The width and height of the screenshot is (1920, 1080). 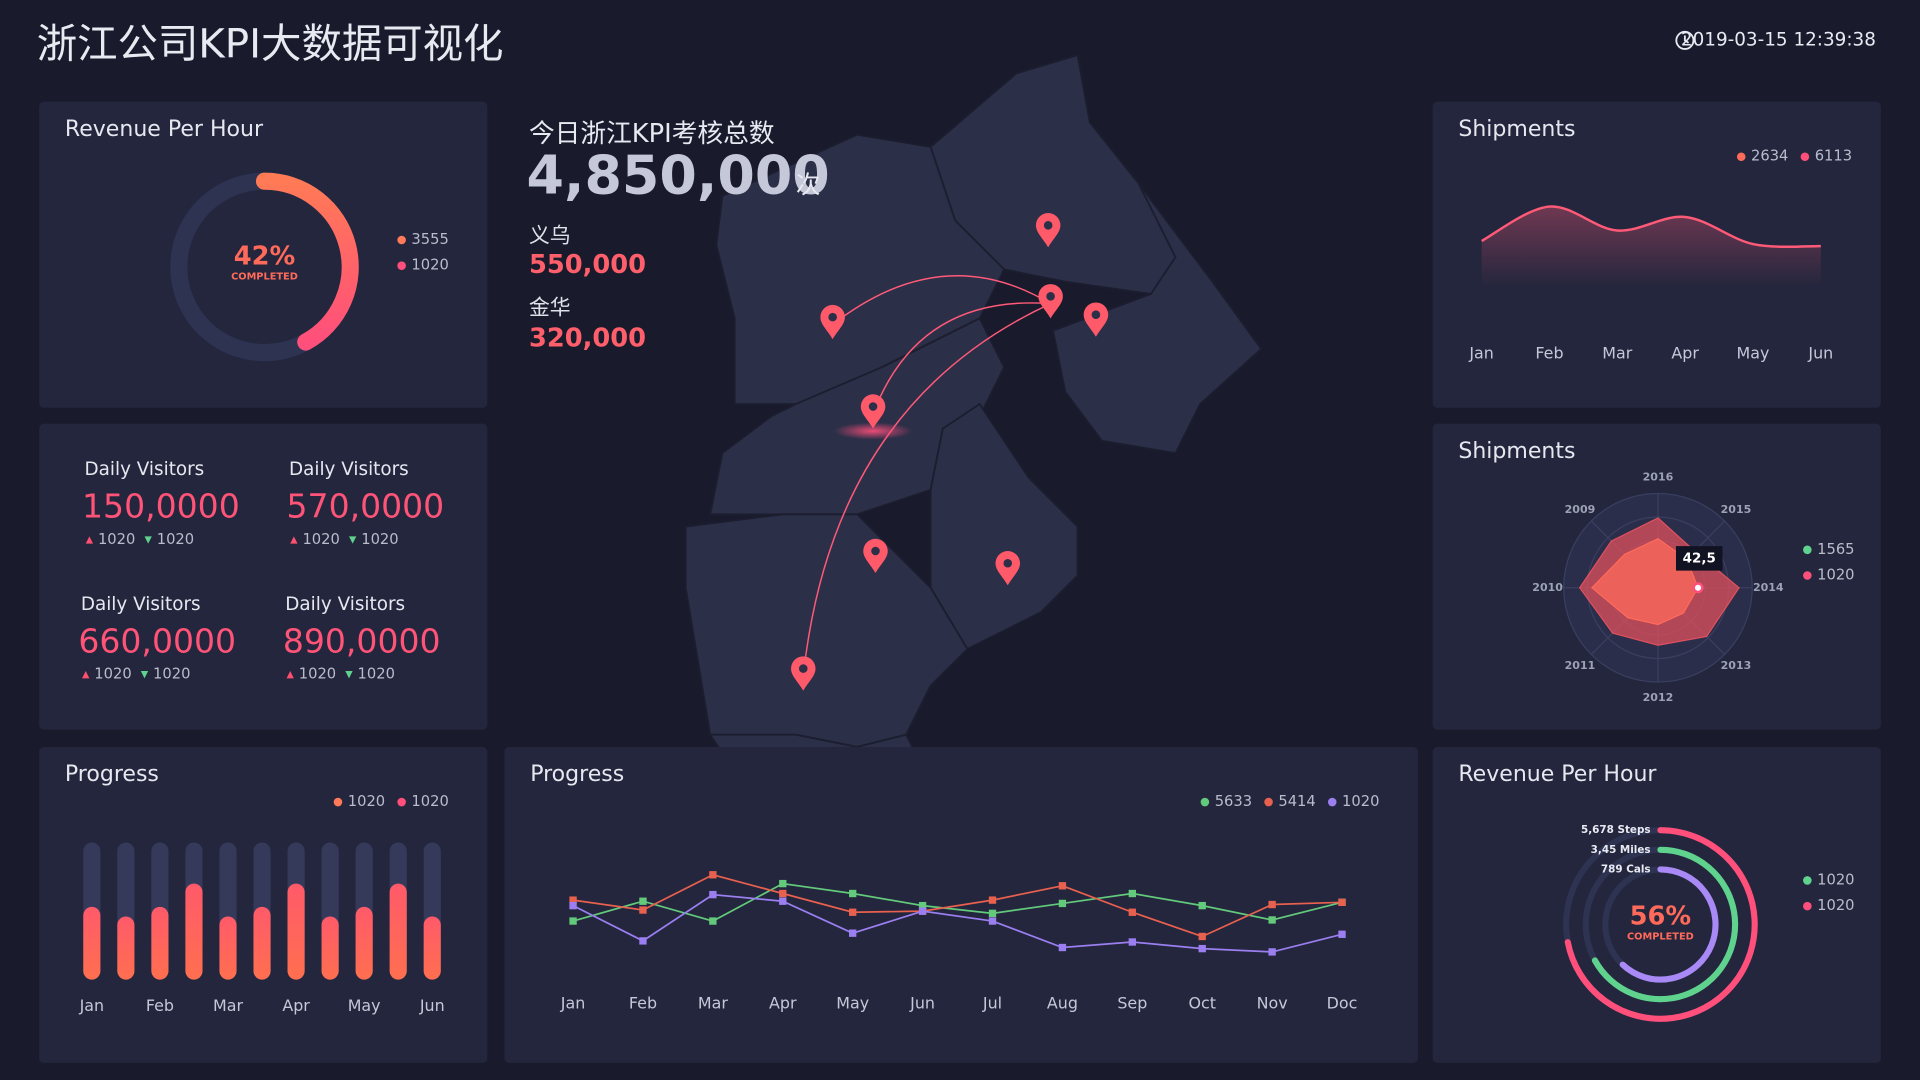 What do you see at coordinates (678, 174) in the screenshot?
I see `kpi-total: 4,850,000` at bounding box center [678, 174].